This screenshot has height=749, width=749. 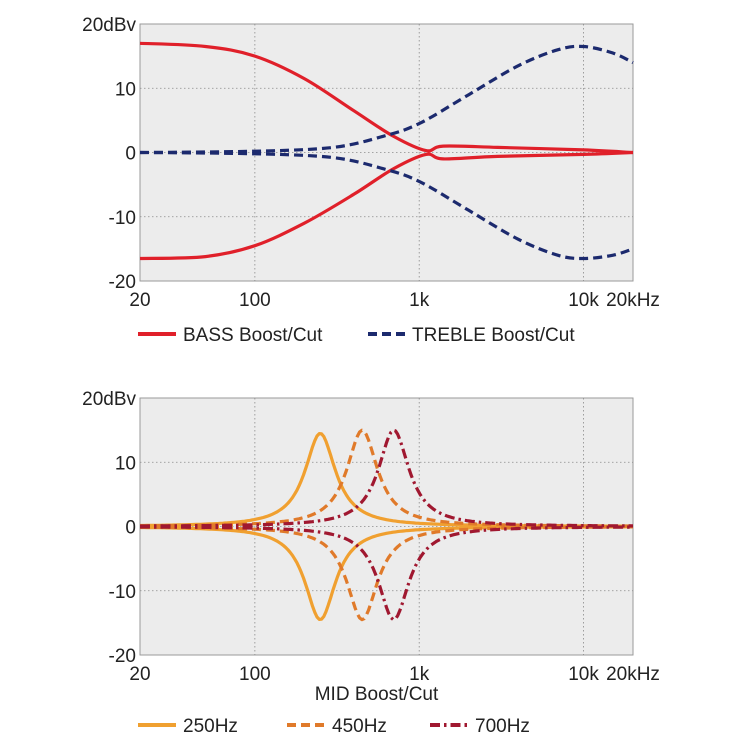 I want to click on series-line-700hz-cut, so click(x=386, y=573).